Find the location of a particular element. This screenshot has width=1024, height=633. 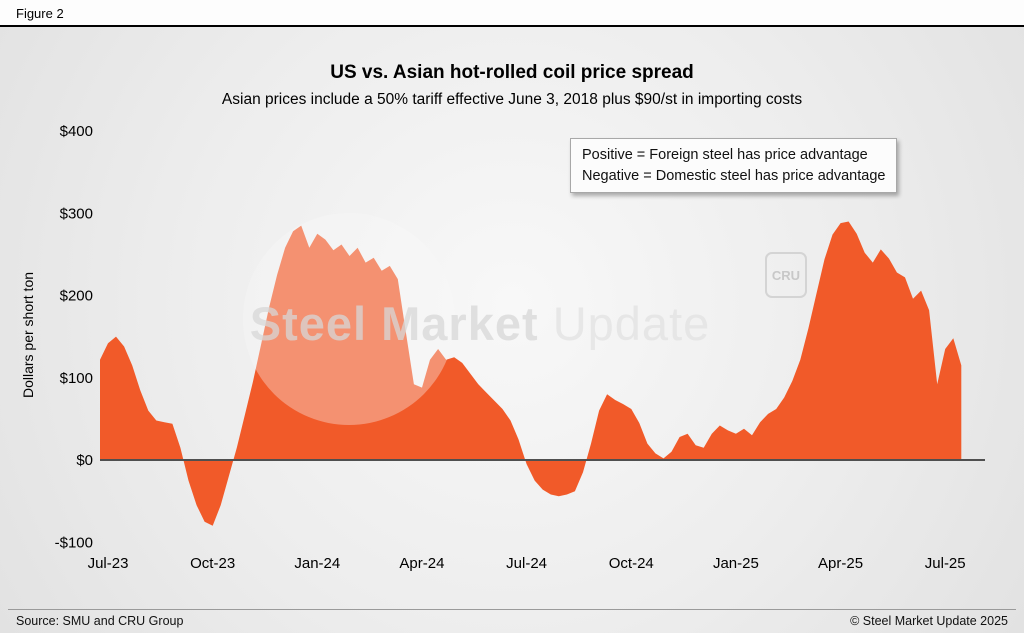

y-tick-label: $0 is located at coordinates (84, 460).